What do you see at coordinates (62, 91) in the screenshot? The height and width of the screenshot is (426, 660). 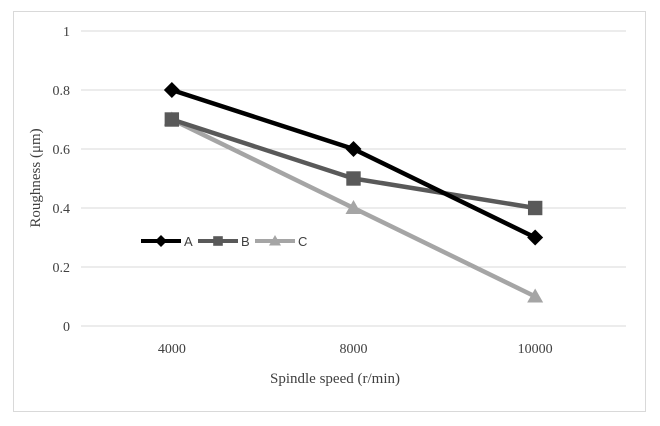 I see `y-tick-label: 0.8` at bounding box center [62, 91].